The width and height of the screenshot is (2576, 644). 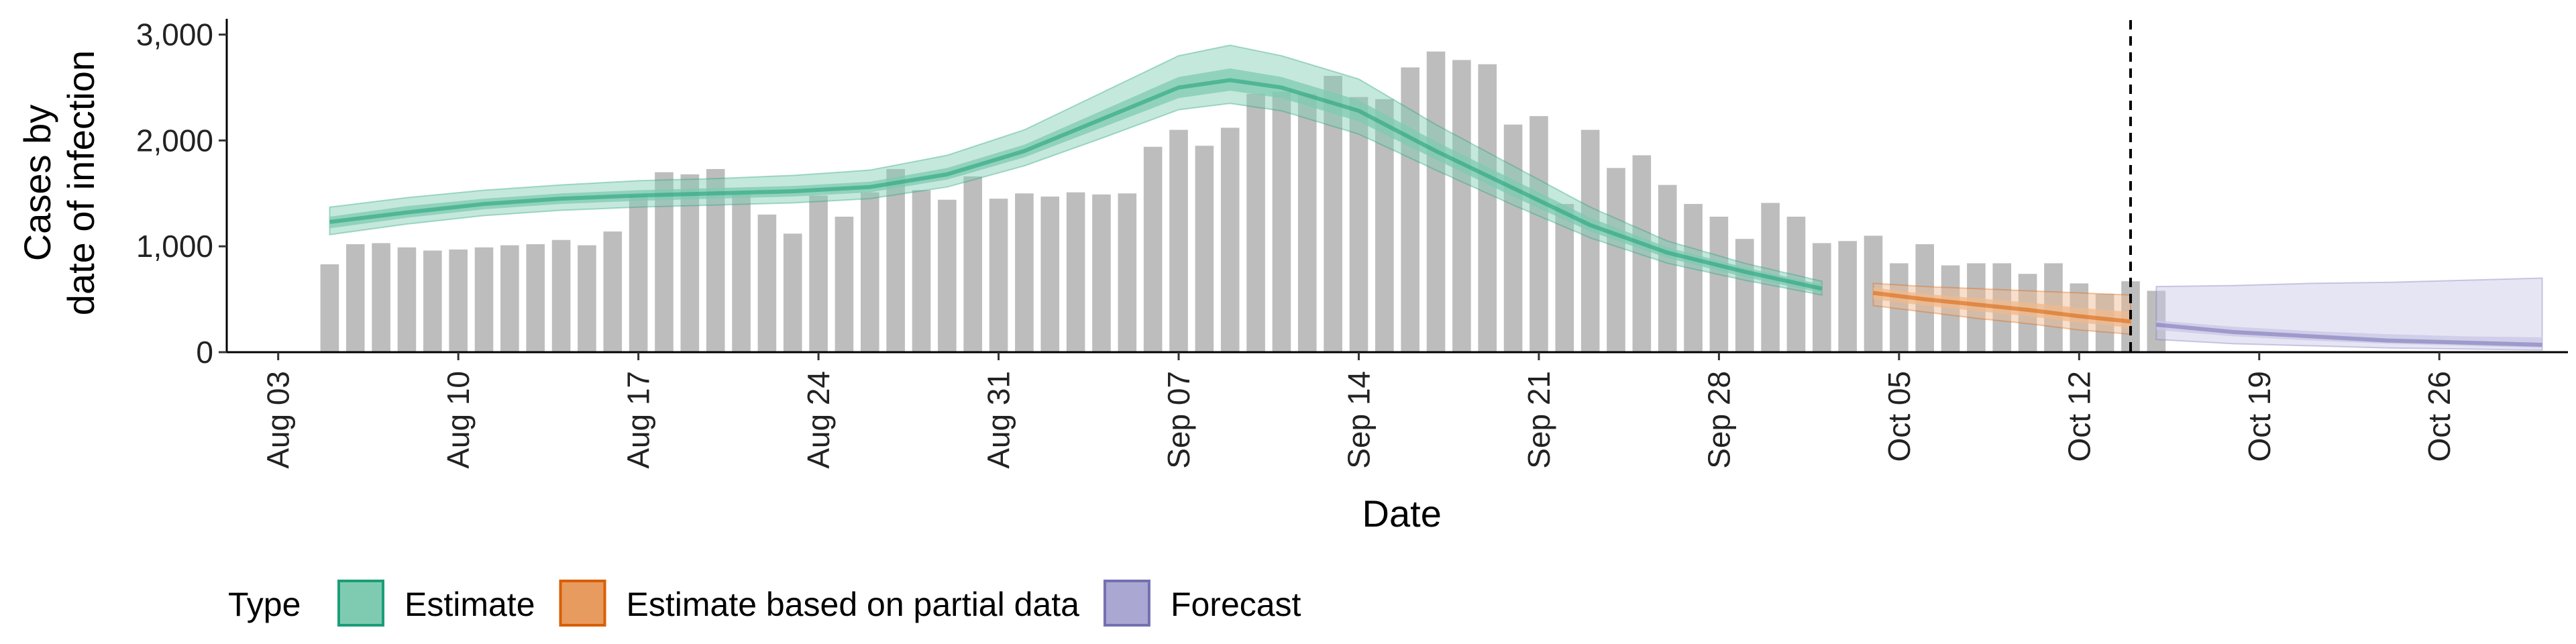 I want to click on x-tick-label: Oct 26, so click(x=2439, y=416).